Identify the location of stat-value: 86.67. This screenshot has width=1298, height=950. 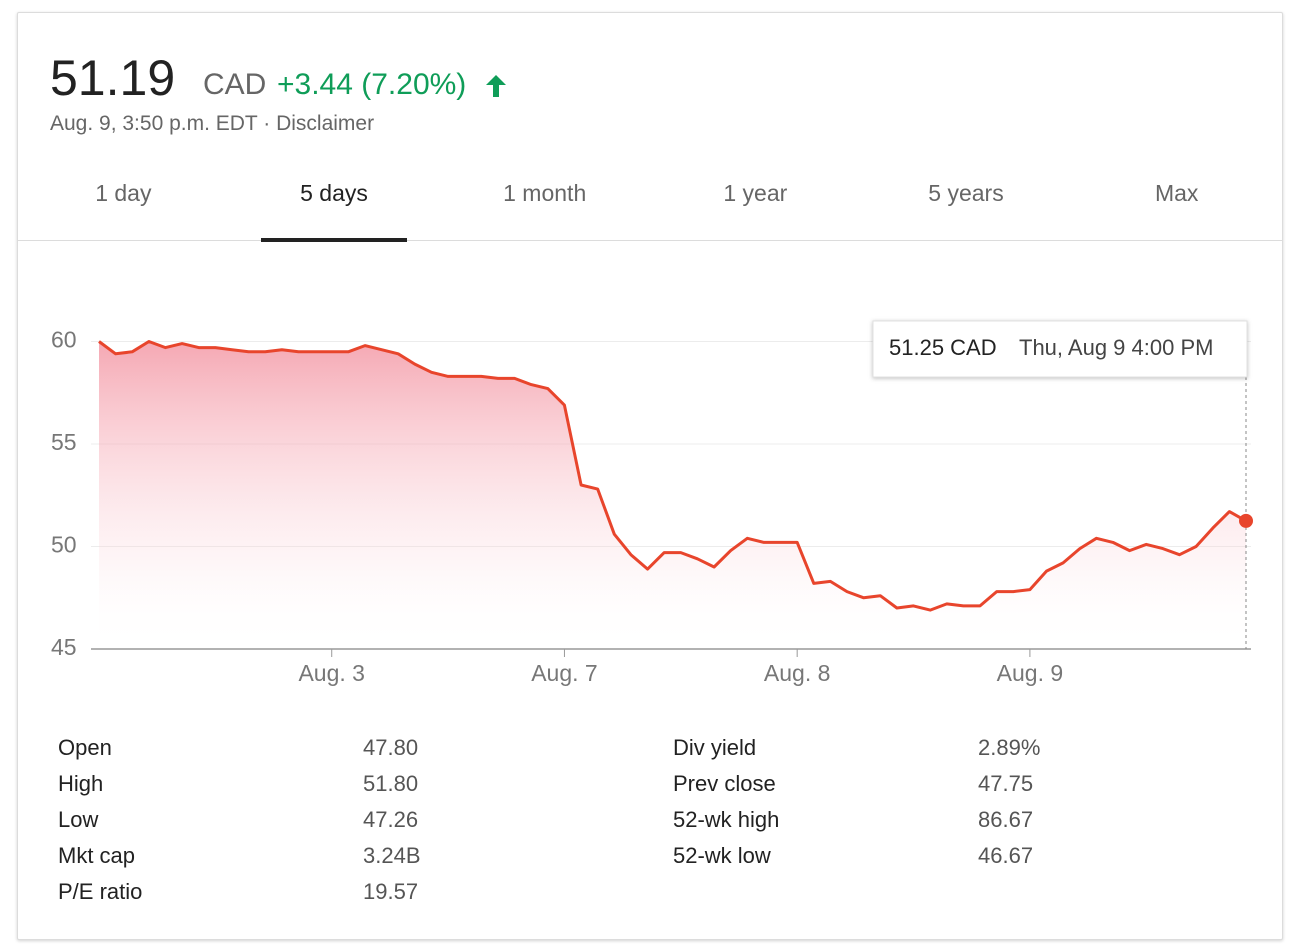
(1006, 819).